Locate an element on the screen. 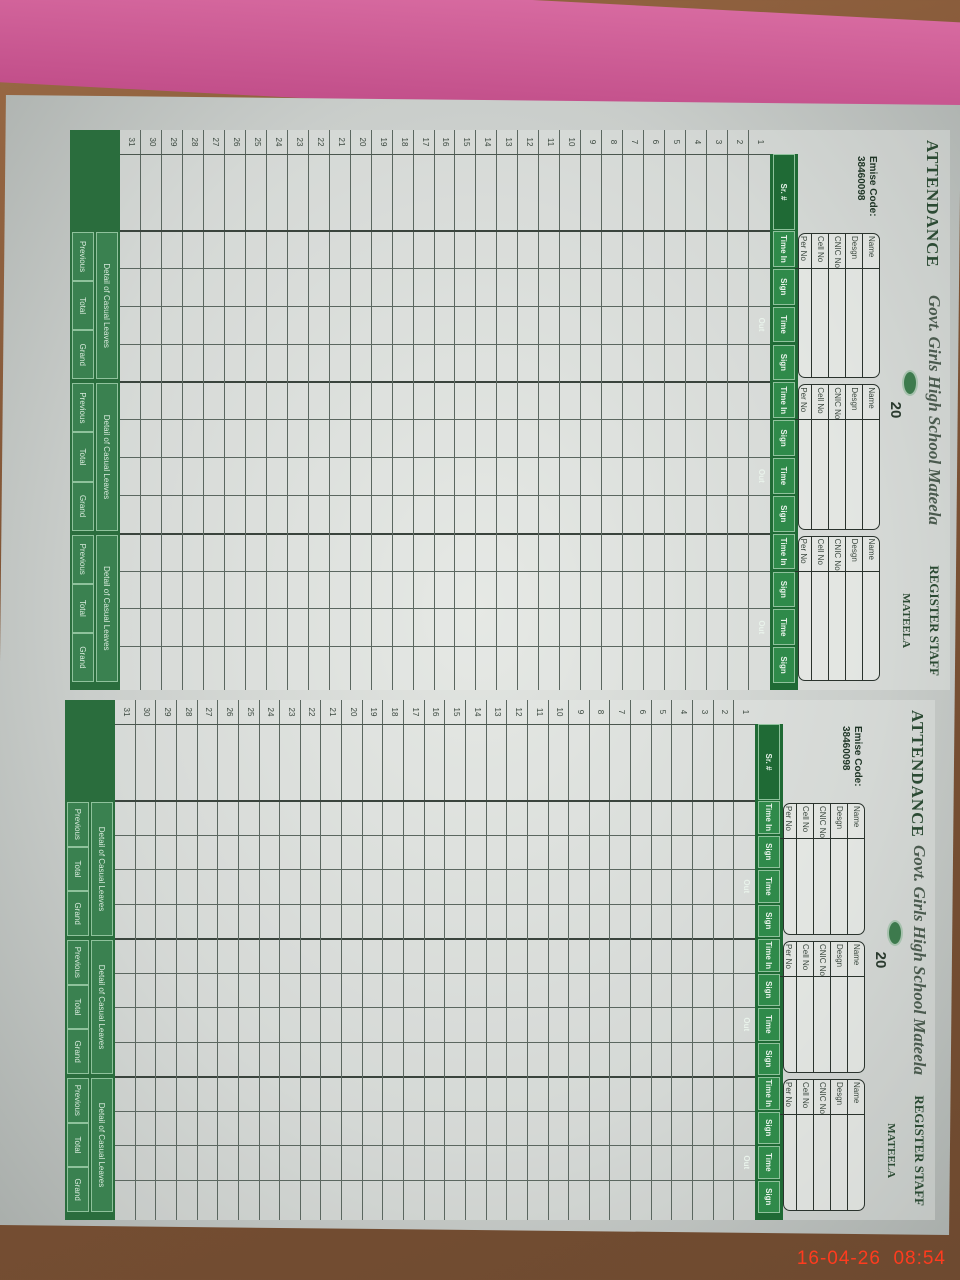 This screenshot has height=1280, width=960. day-number: 5 is located at coordinates (662, 712).